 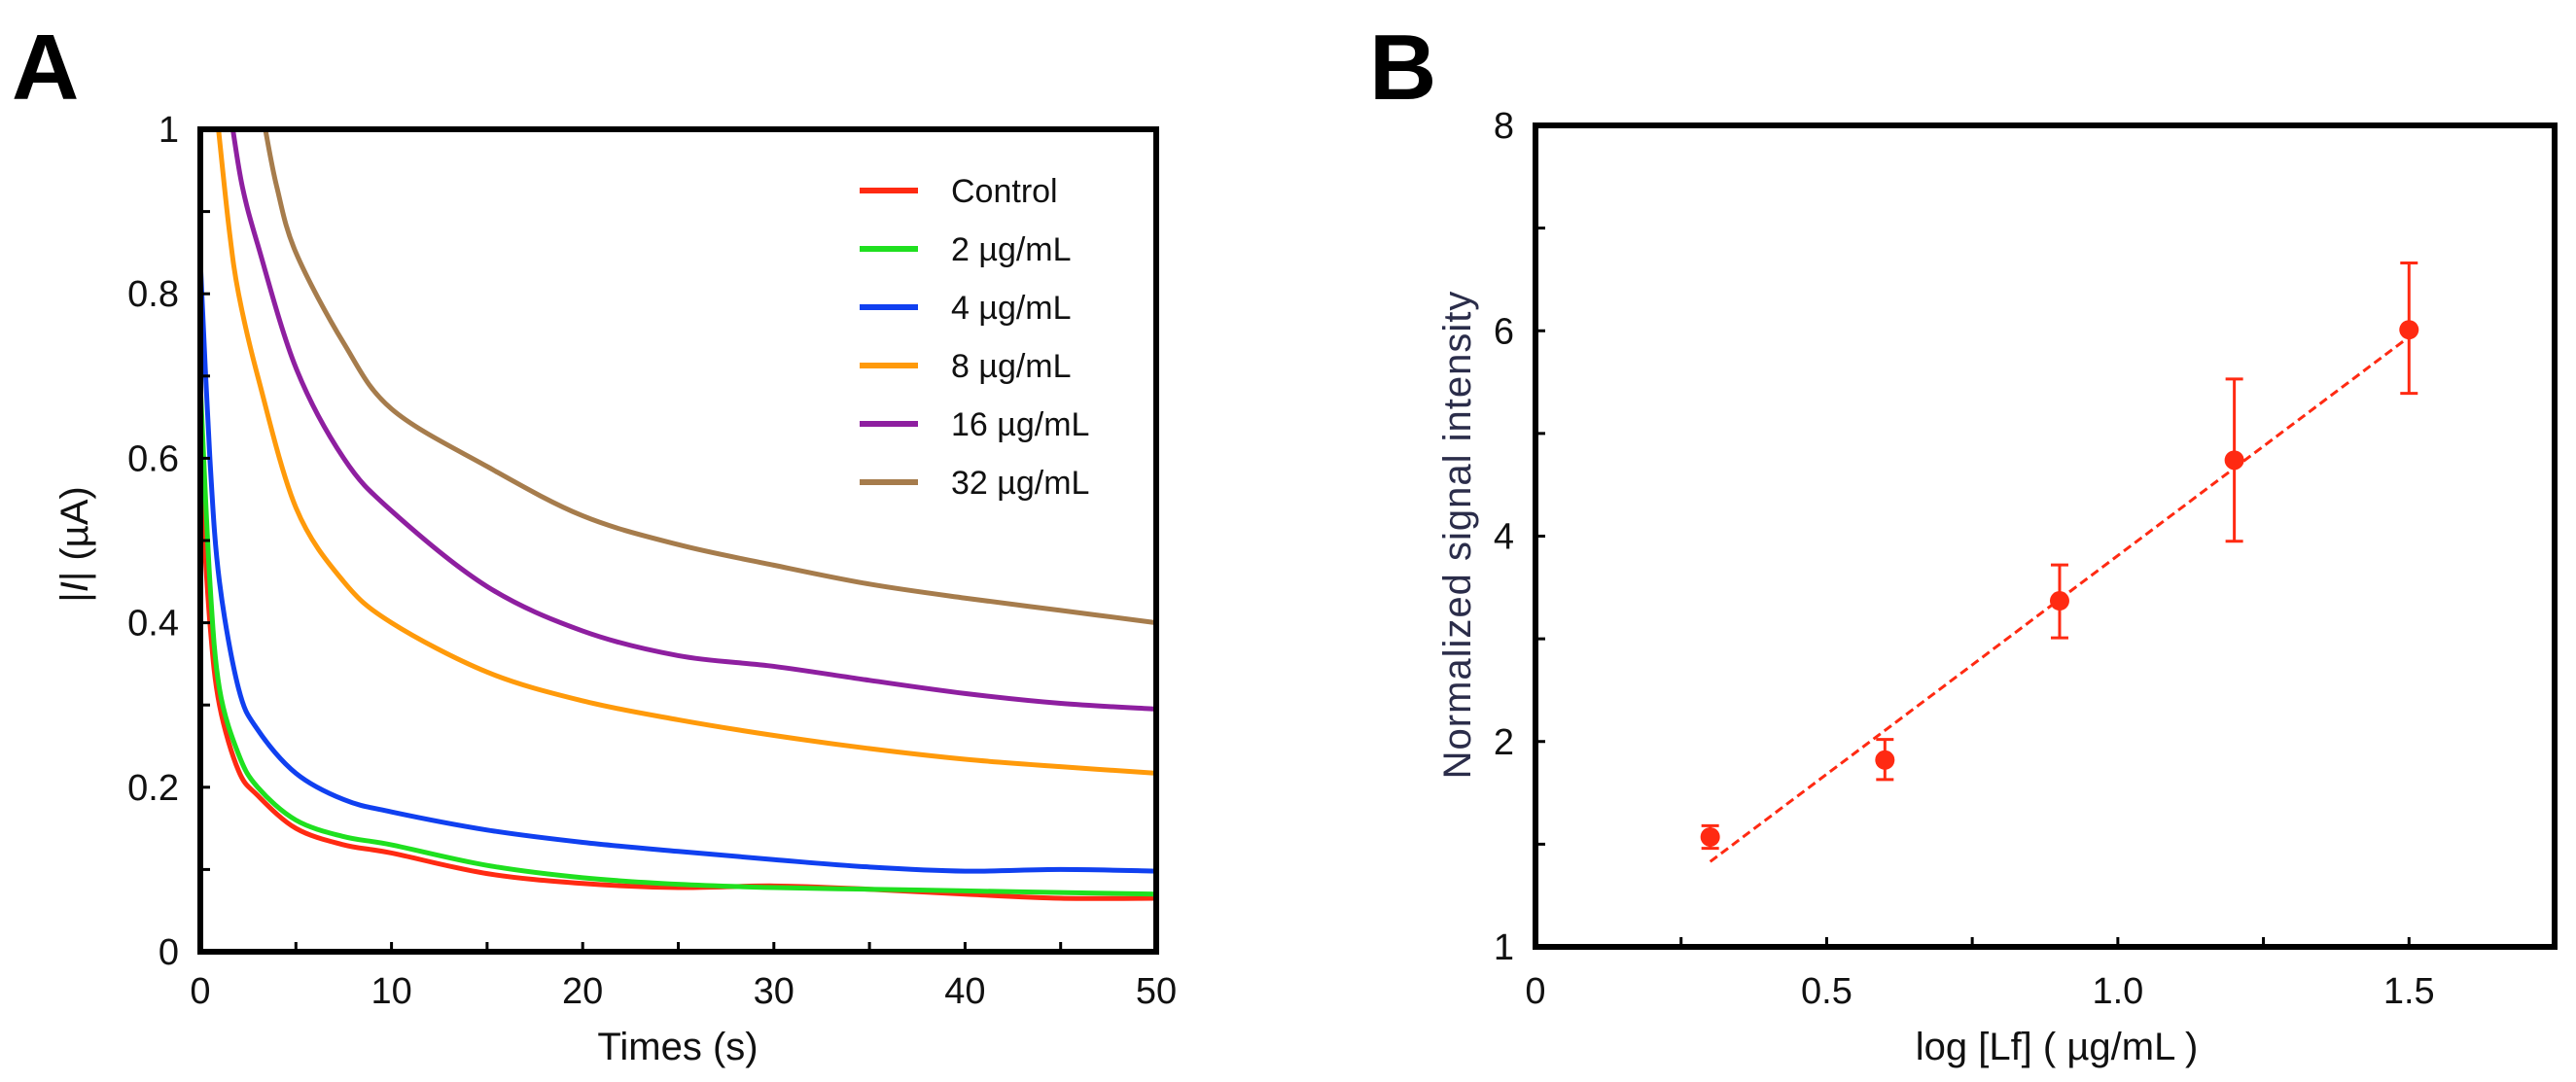 What do you see at coordinates (678, 1047) in the screenshot?
I see `x-axis-title-a: Times (s)` at bounding box center [678, 1047].